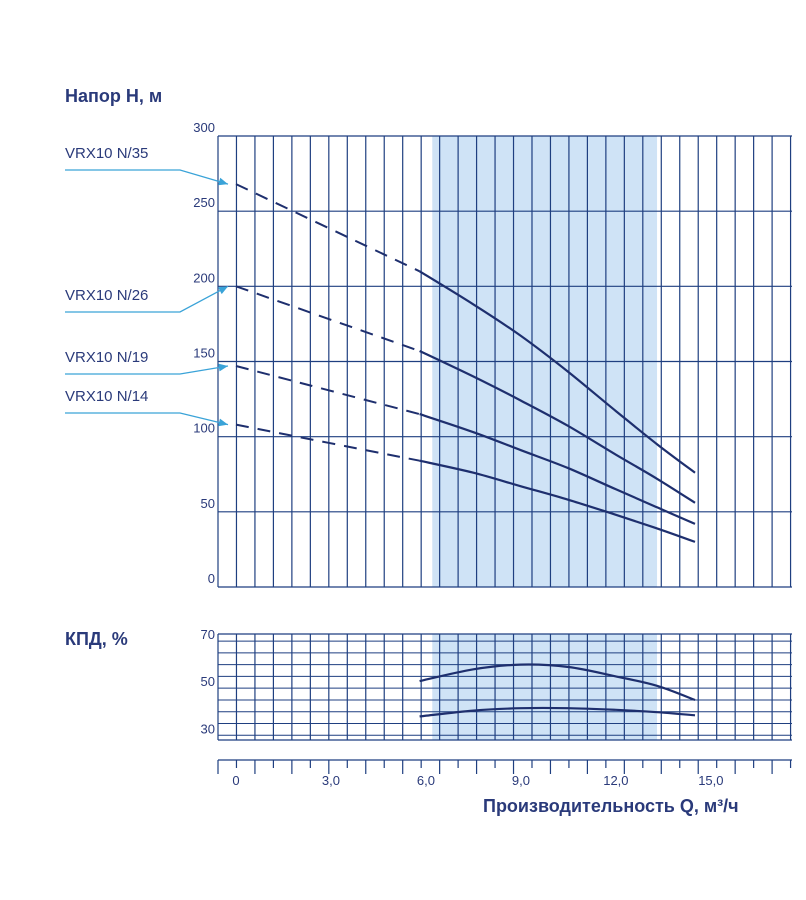 This screenshot has width=806, height=900. I want to click on flow-axis-title: Производительность Q, м³/ч, so click(611, 806).